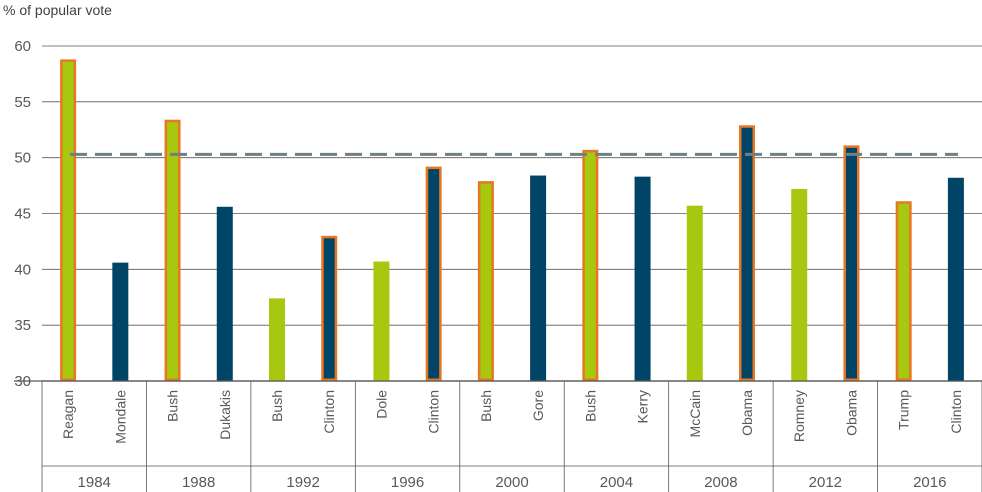 The width and height of the screenshot is (982, 492). I want to click on year-label: 2008, so click(720, 482).